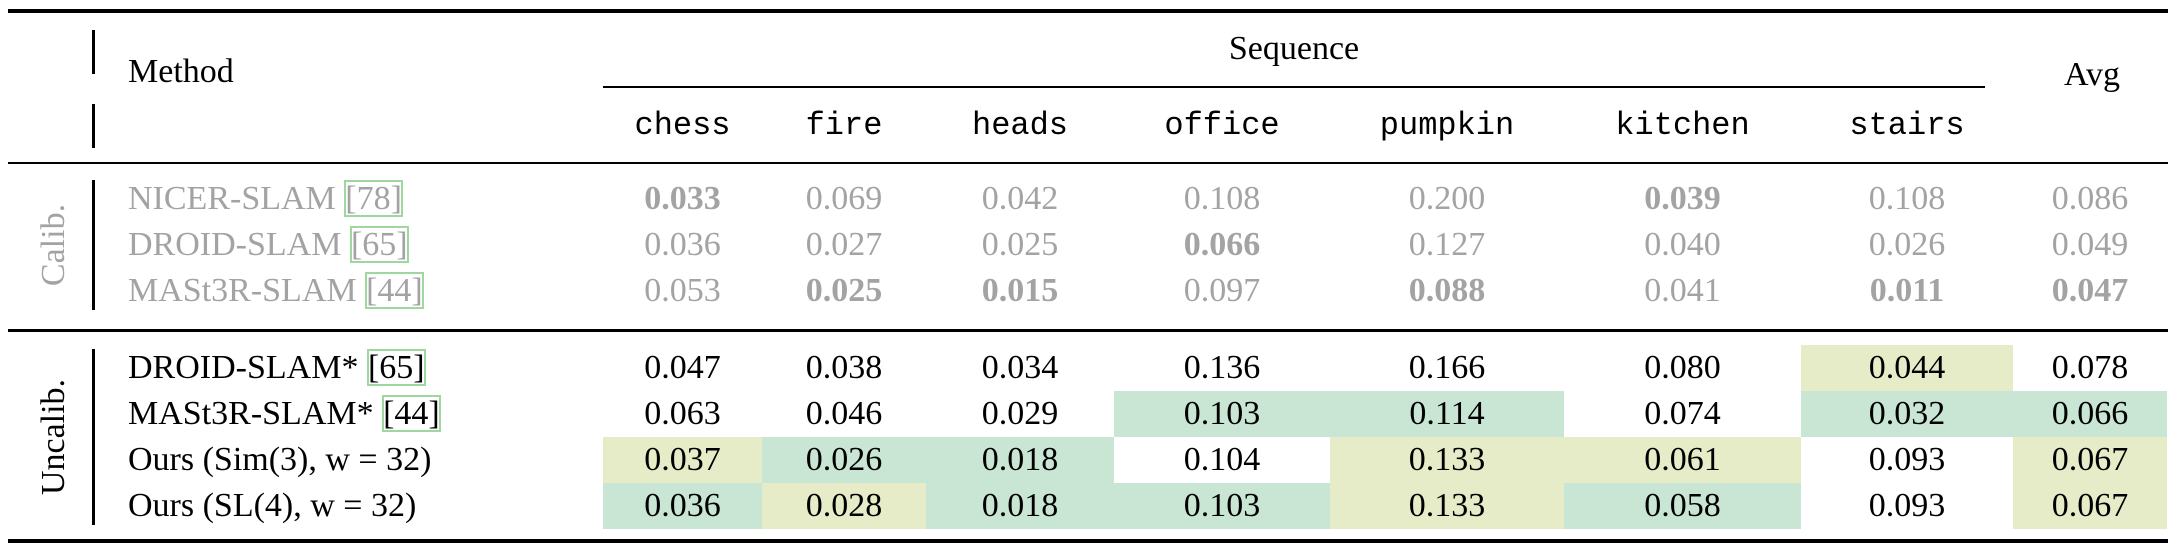 The width and height of the screenshot is (2178, 558). Describe the element at coordinates (1088, 163) in the screenshot. I see `header-rule` at that location.